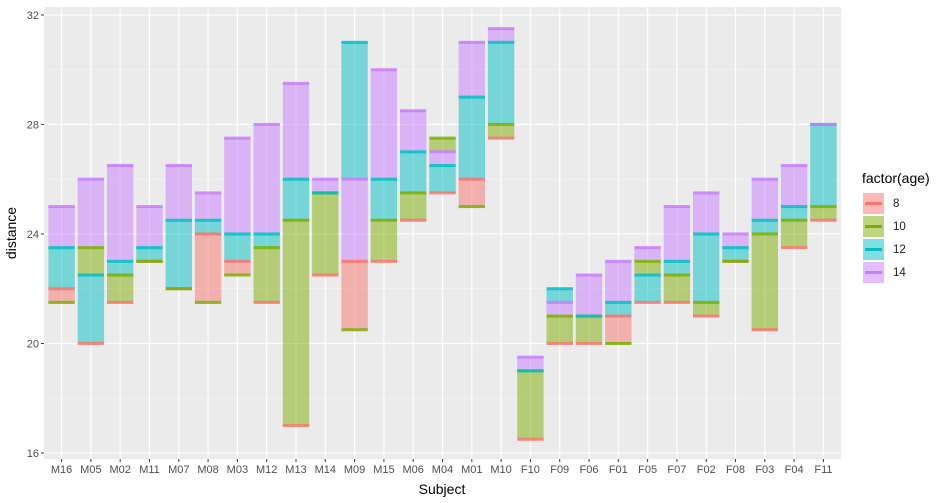 This screenshot has width=949, height=503. I want to click on x-tick-label: F11, so click(823, 470).